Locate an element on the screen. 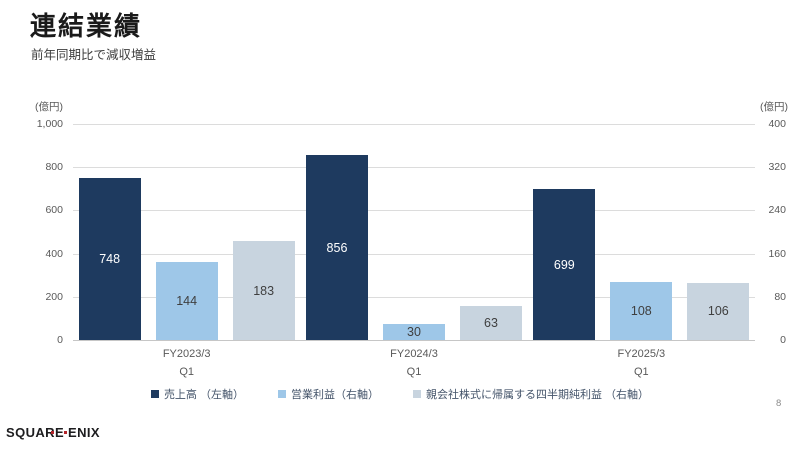  bar: 748 is located at coordinates (109, 259).